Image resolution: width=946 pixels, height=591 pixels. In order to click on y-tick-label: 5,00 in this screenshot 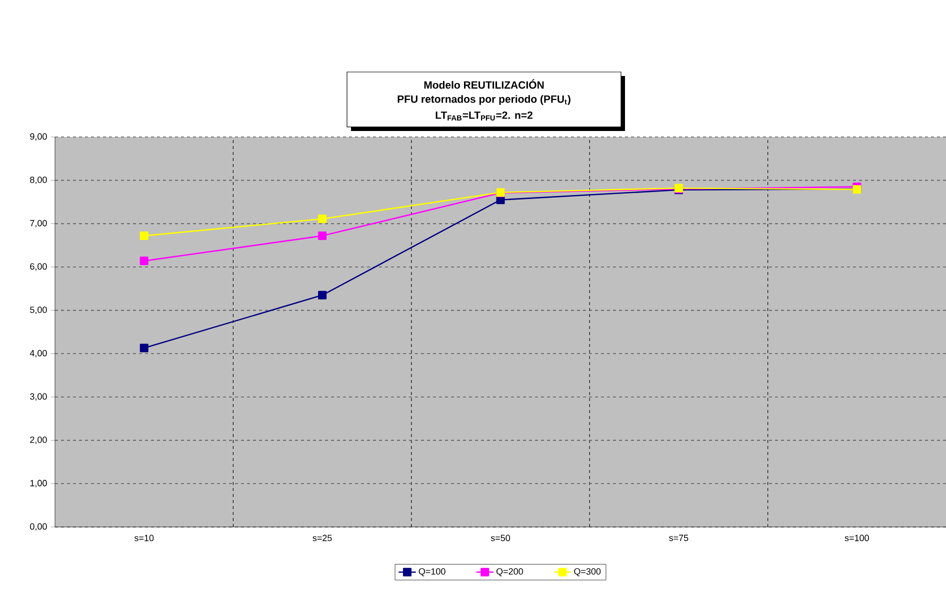, I will do `click(38, 310)`.